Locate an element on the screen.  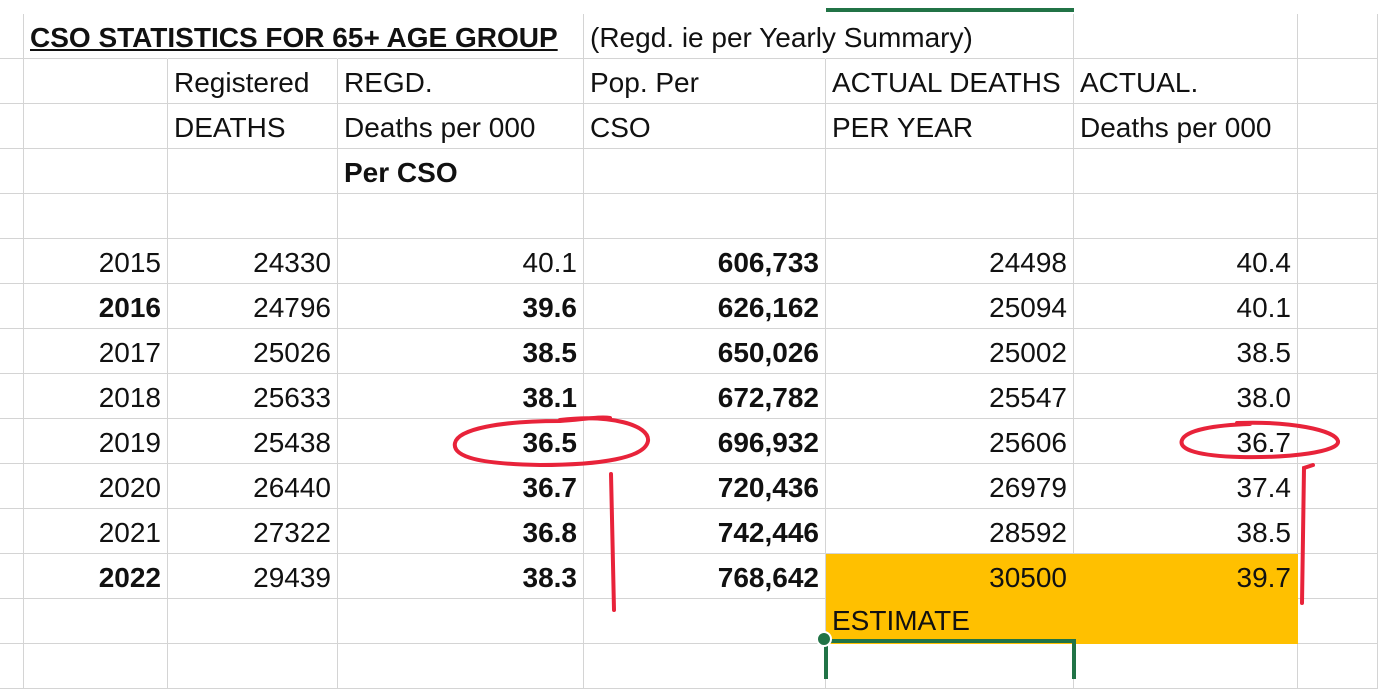
actual-rate-cell: 40.4 is located at coordinates (1186, 261).